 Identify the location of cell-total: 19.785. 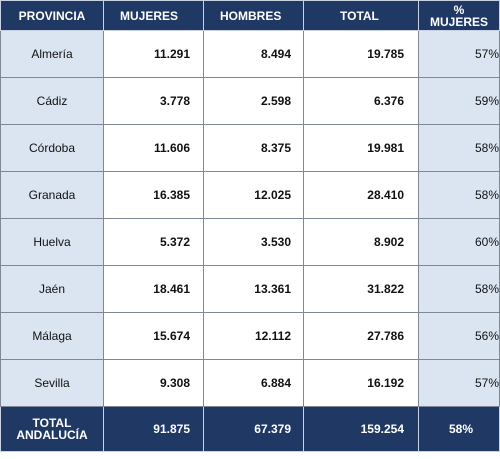
(361, 54).